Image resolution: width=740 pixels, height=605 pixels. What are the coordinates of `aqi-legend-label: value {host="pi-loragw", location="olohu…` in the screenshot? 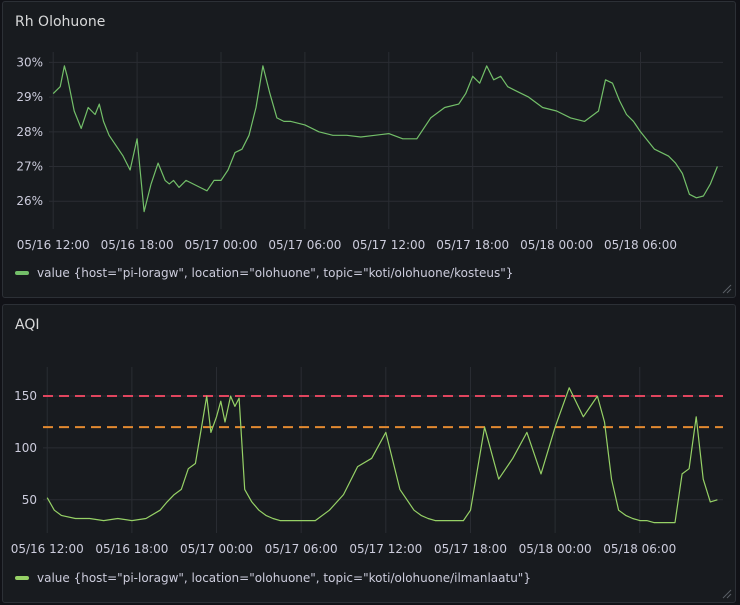 It's located at (284, 578).